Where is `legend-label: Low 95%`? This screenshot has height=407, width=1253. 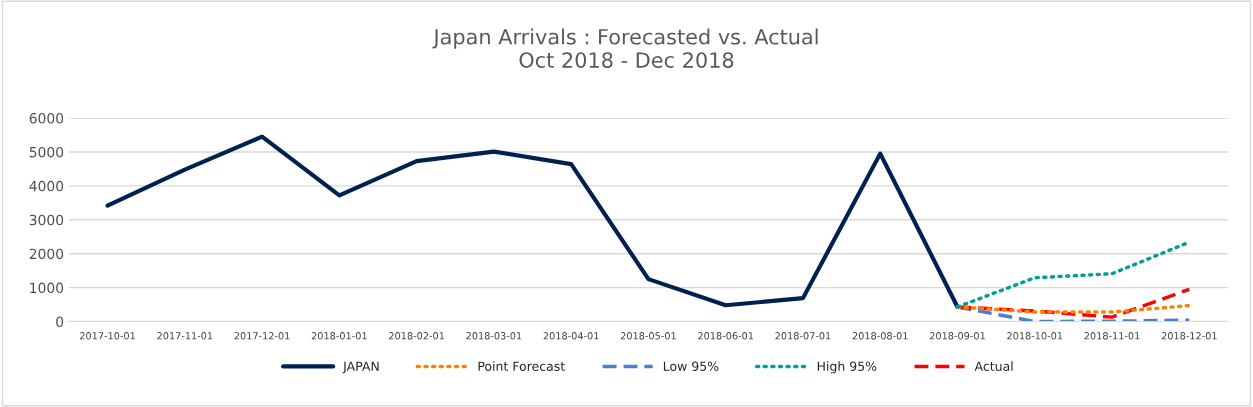 legend-label: Low 95% is located at coordinates (691, 366).